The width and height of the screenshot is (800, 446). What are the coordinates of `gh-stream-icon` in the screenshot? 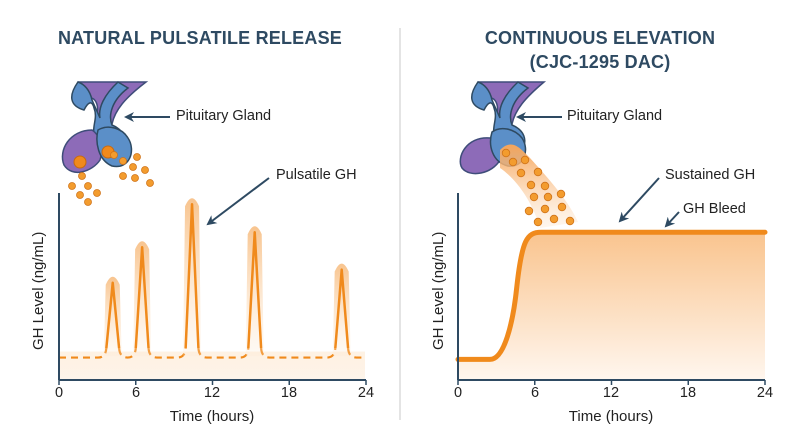 It's located at (539, 186).